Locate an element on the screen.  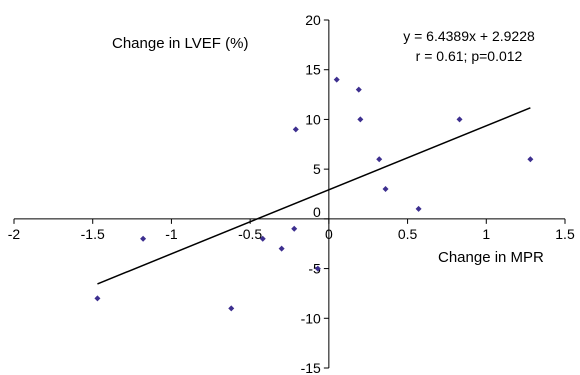
y-tick-label: 20 is located at coordinates (313, 20).